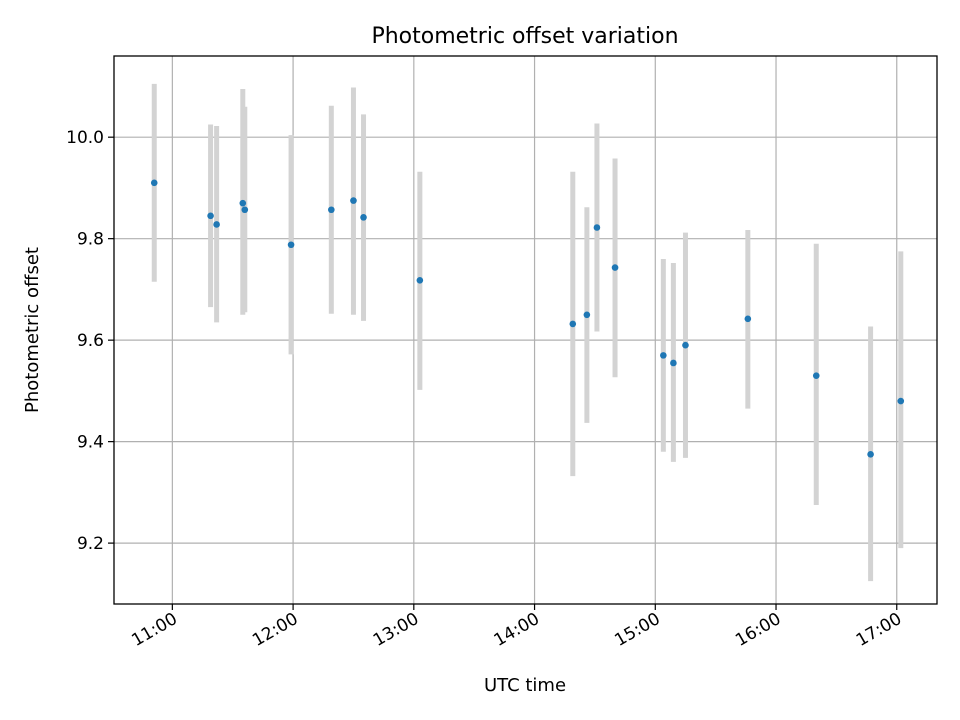 The width and height of the screenshot is (960, 720). What do you see at coordinates (90, 443) in the screenshot?
I see `y-tick-label: 9.4` at bounding box center [90, 443].